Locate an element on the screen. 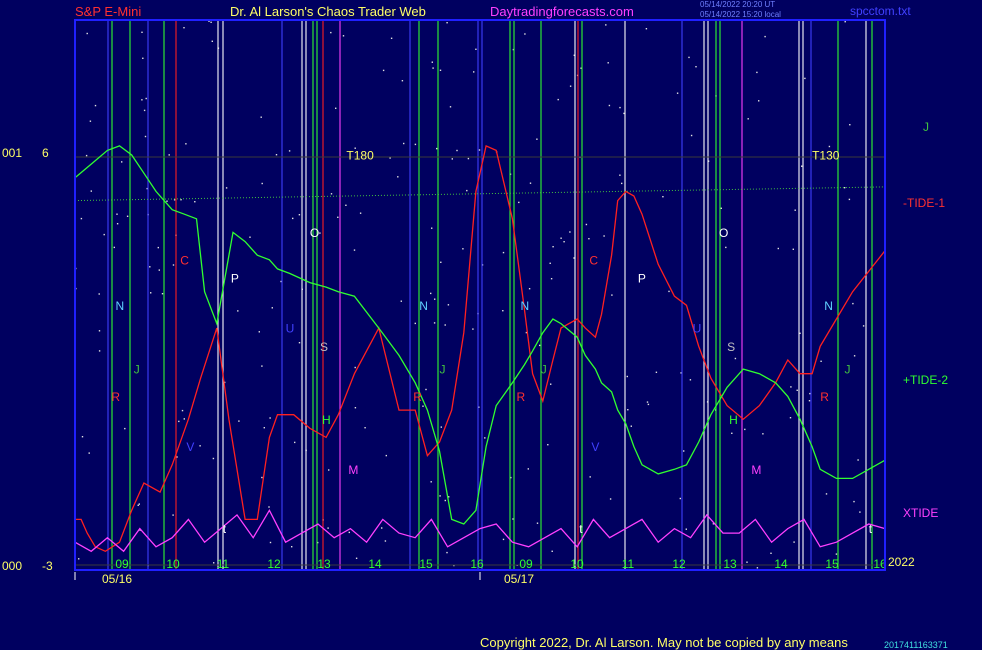 The width and height of the screenshot is (982, 650). hour-tick-label: 14 is located at coordinates (781, 564).